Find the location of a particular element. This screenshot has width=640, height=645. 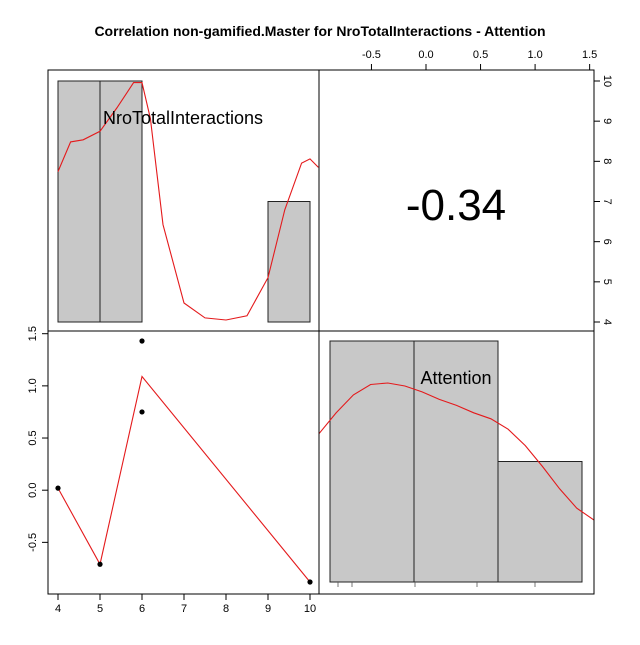

bottom-axis-tick-label: 9 is located at coordinates (268, 609).